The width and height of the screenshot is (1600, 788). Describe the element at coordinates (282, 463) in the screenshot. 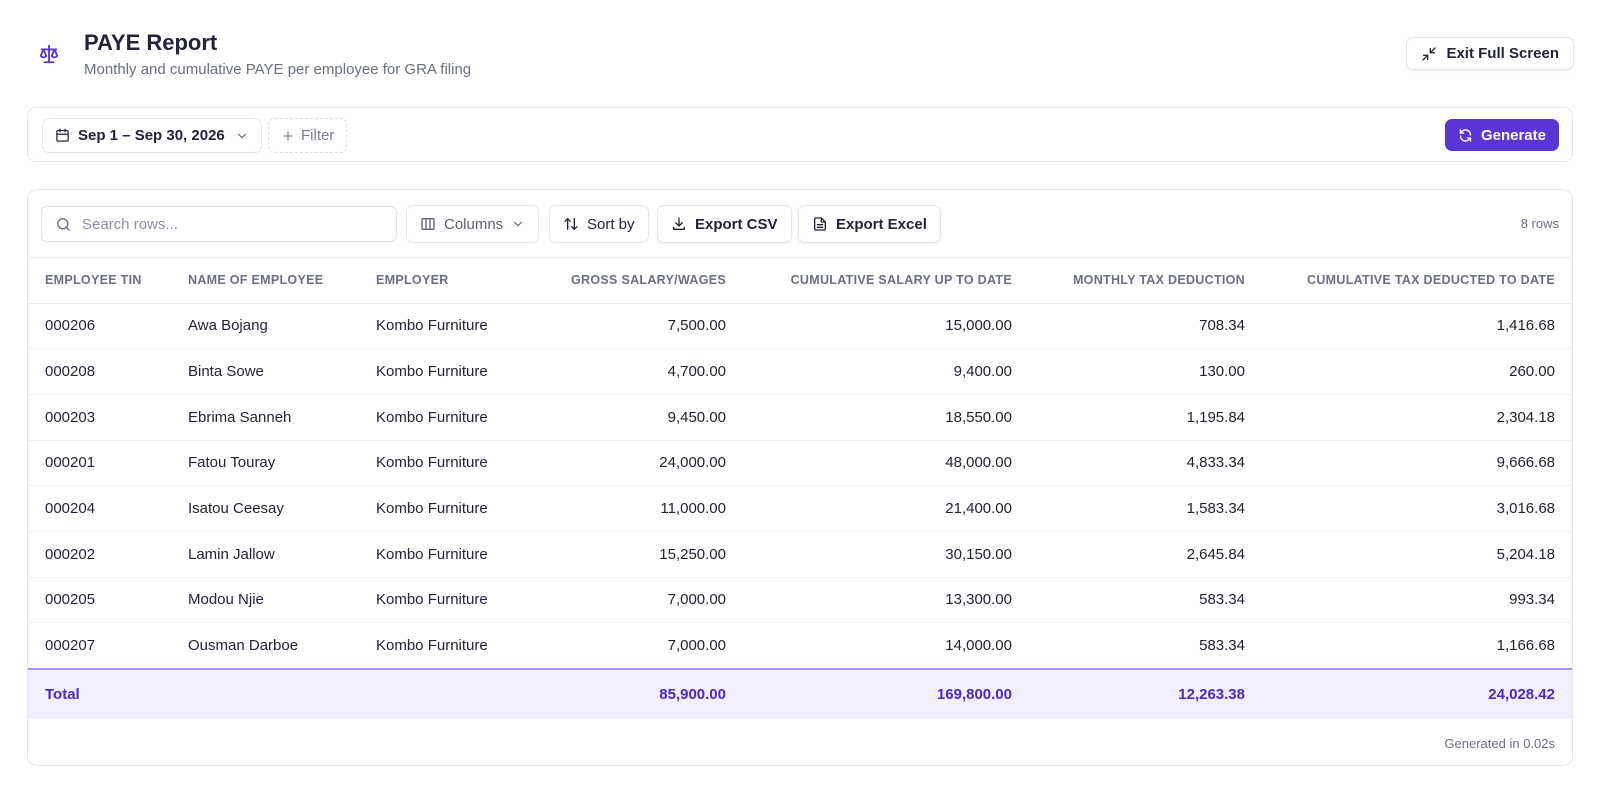

I see `cell-employee-name: Fatou Touray` at that location.